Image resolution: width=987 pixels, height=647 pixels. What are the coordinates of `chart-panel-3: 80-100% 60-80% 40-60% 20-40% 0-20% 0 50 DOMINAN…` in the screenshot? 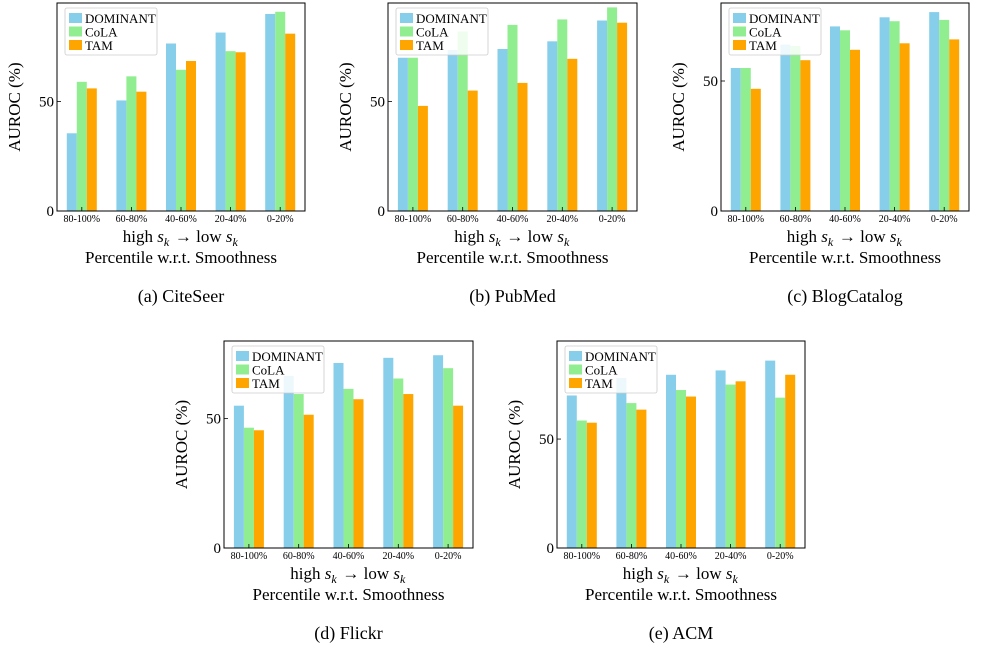 It's located at (819, 154).